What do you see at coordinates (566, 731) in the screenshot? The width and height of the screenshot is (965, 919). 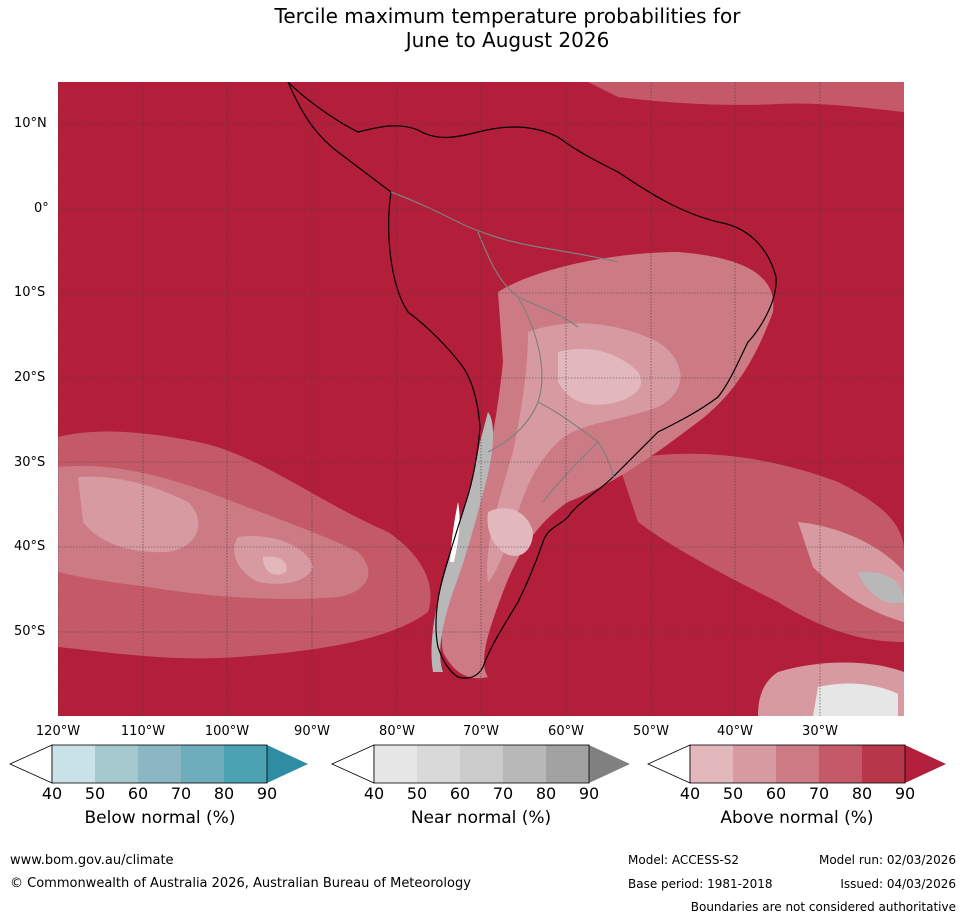 I see `lon-tick-6: 60°W` at bounding box center [566, 731].